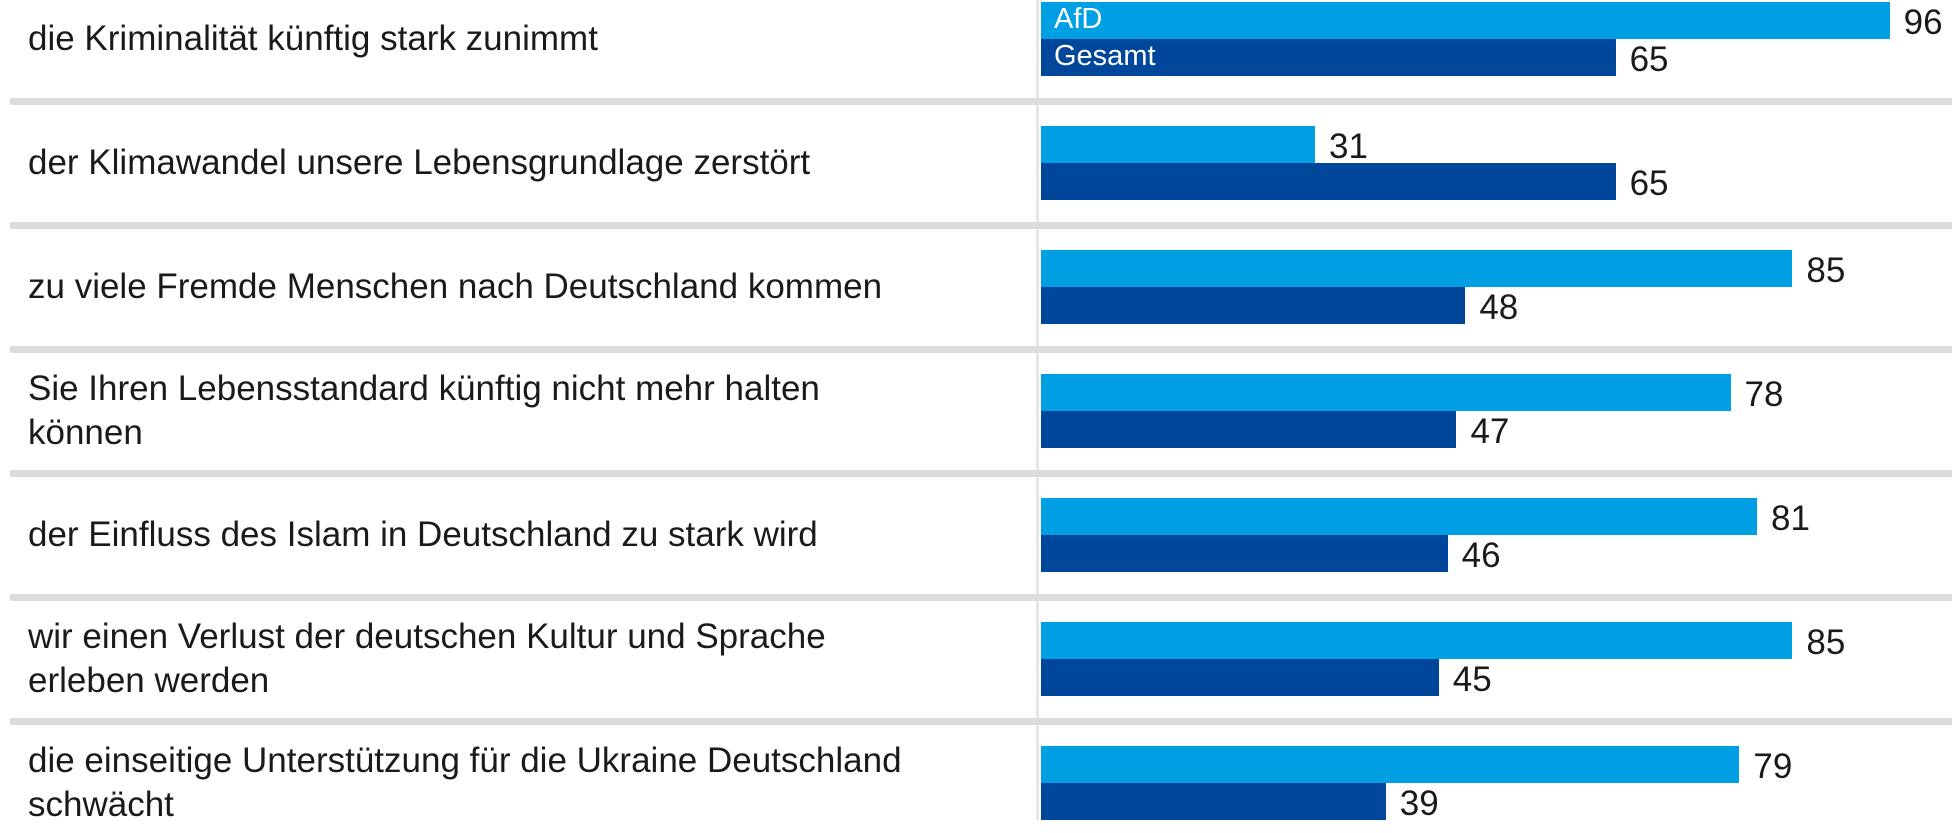 This screenshot has height=833, width=1952. Describe the element at coordinates (1348, 146) in the screenshot. I see `value-label: 31` at that location.